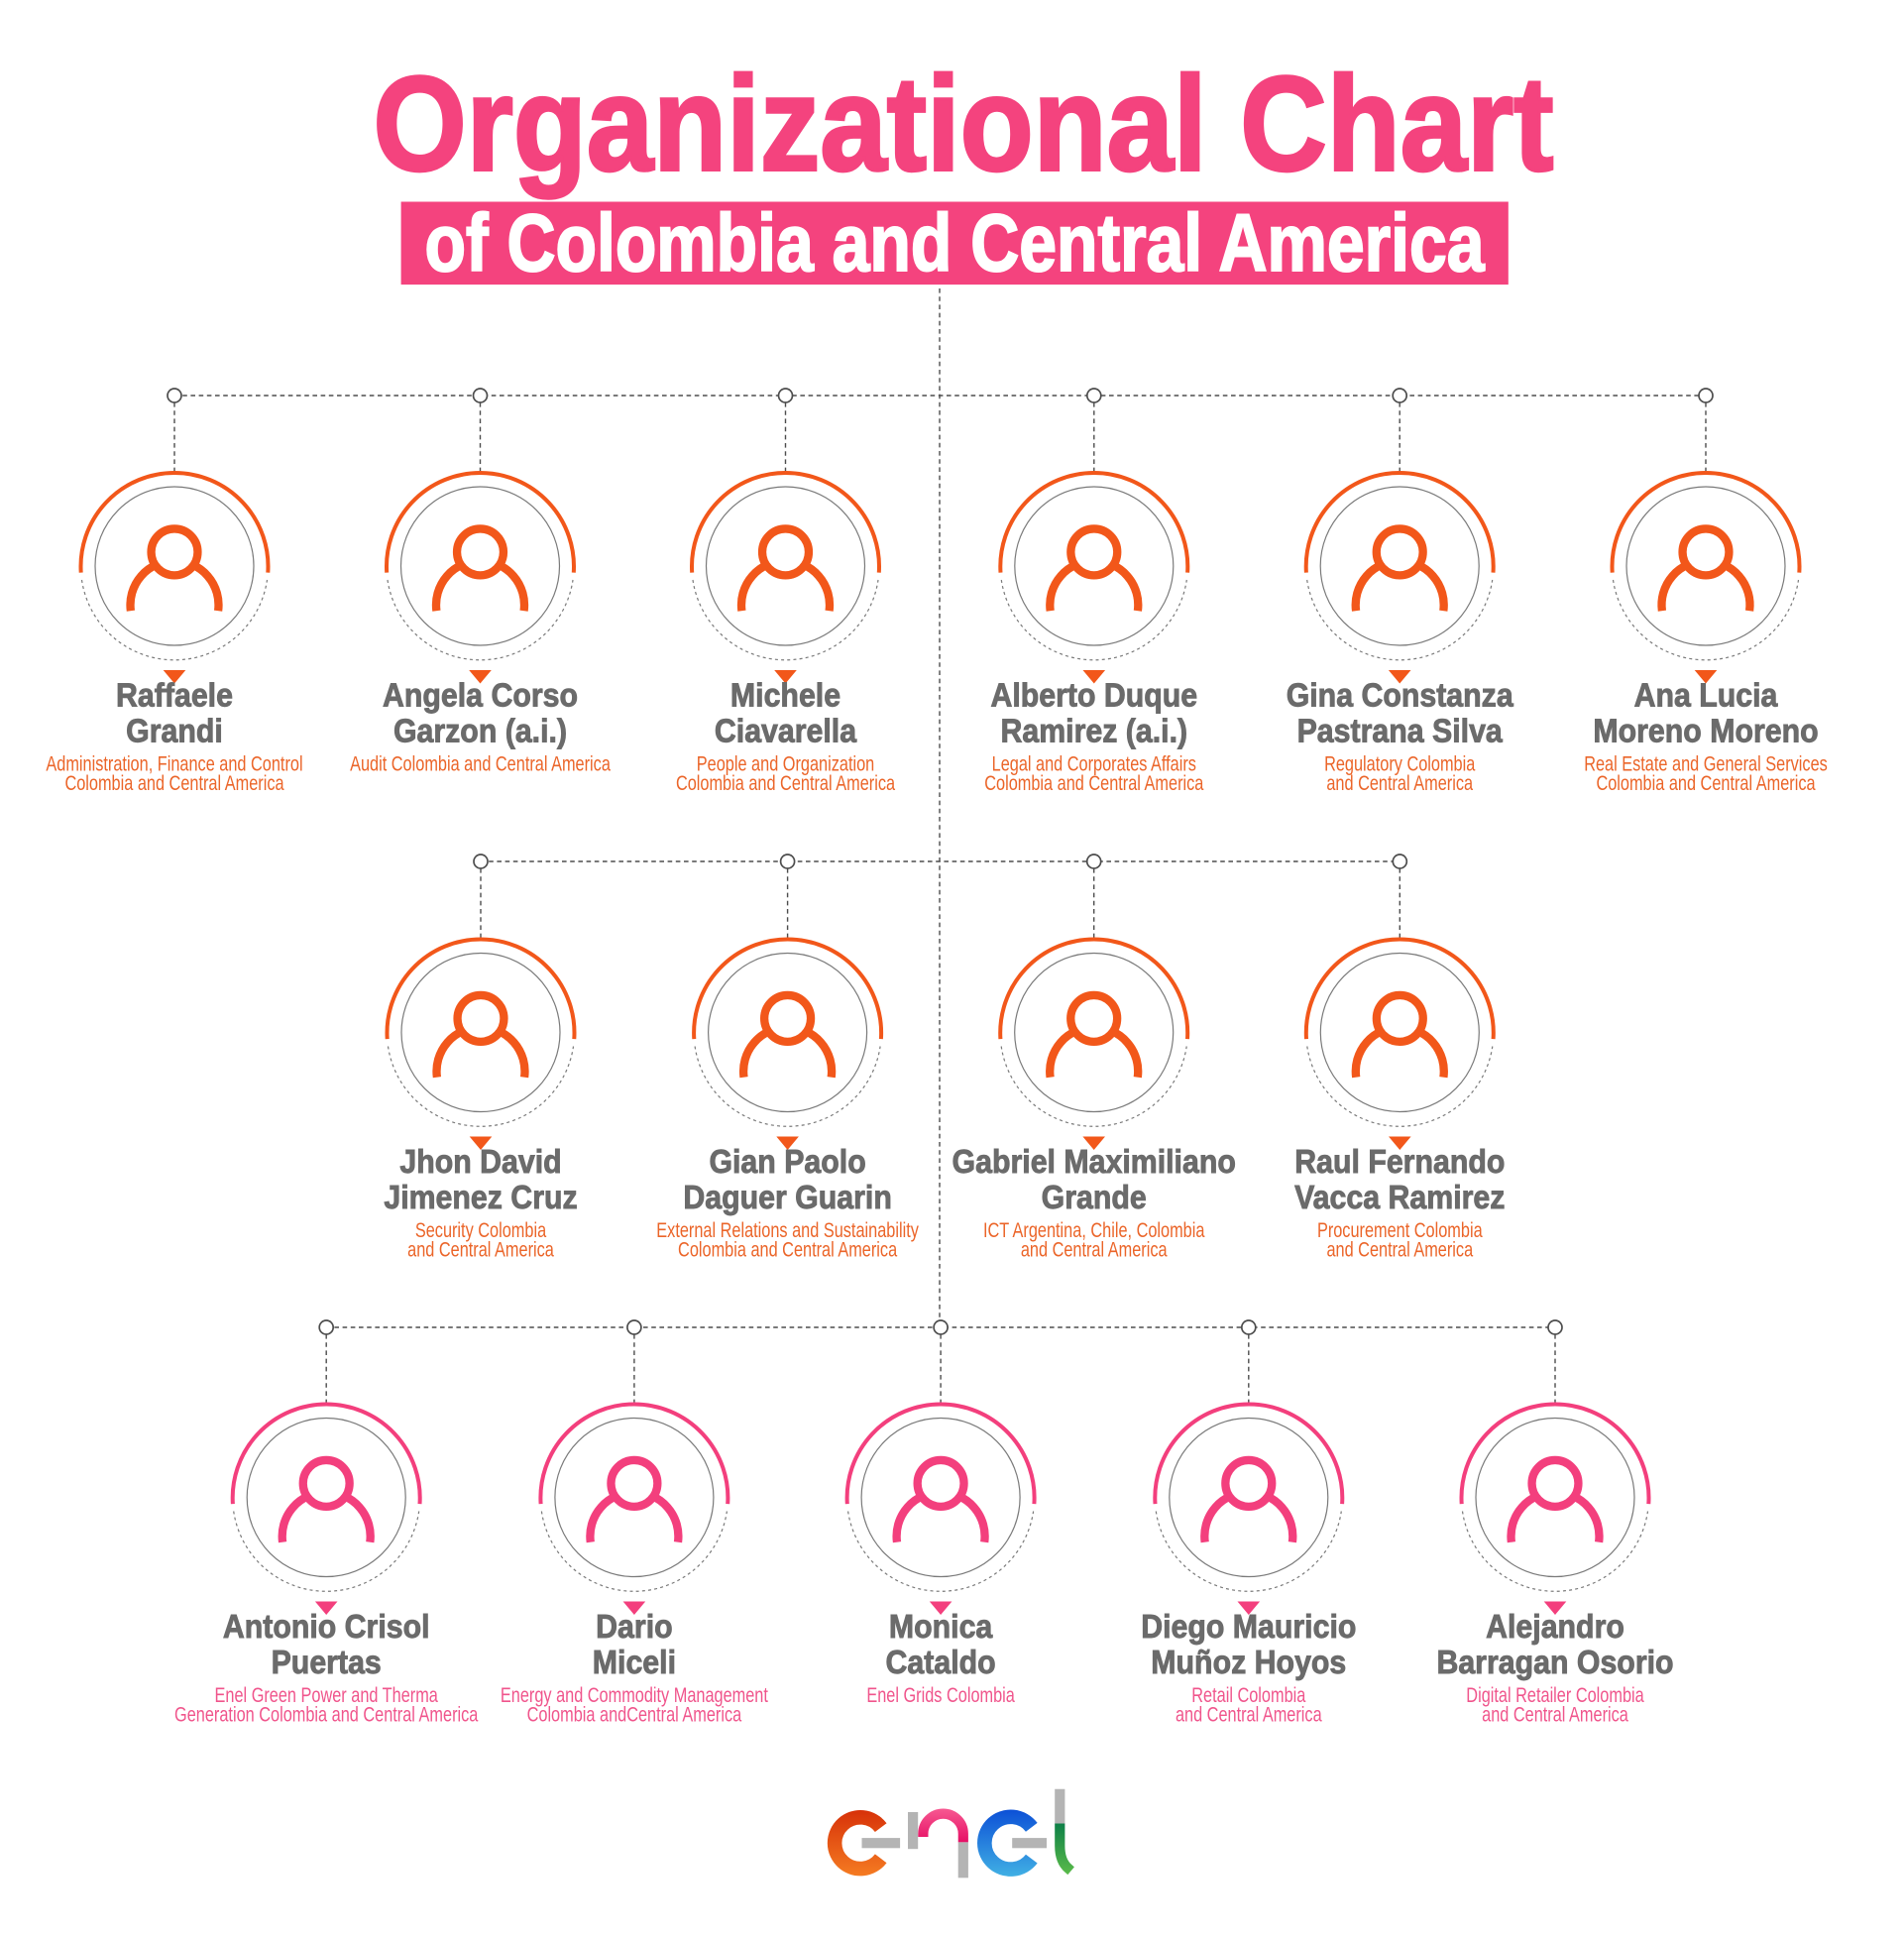 The image size is (1904, 1938). Describe the element at coordinates (1094, 1163) in the screenshot. I see `svg-text: Gabriel Maximiliano` at that location.